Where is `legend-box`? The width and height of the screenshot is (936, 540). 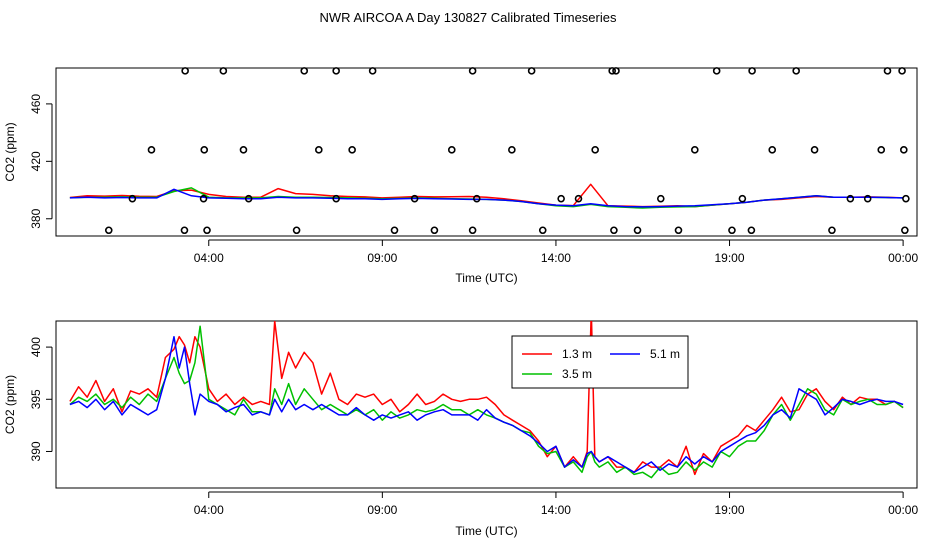
legend-box is located at coordinates (600, 362).